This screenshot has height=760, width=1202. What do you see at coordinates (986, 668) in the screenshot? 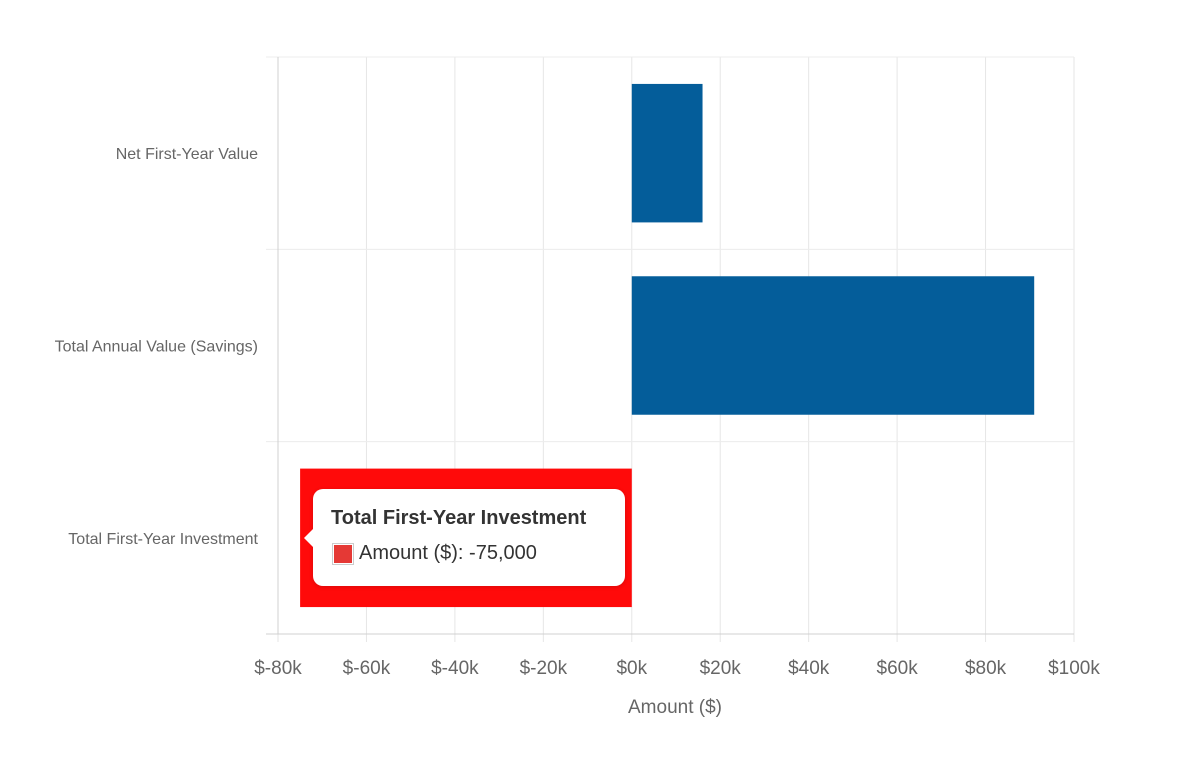
I see `x-tick-label: $80k` at bounding box center [986, 668].